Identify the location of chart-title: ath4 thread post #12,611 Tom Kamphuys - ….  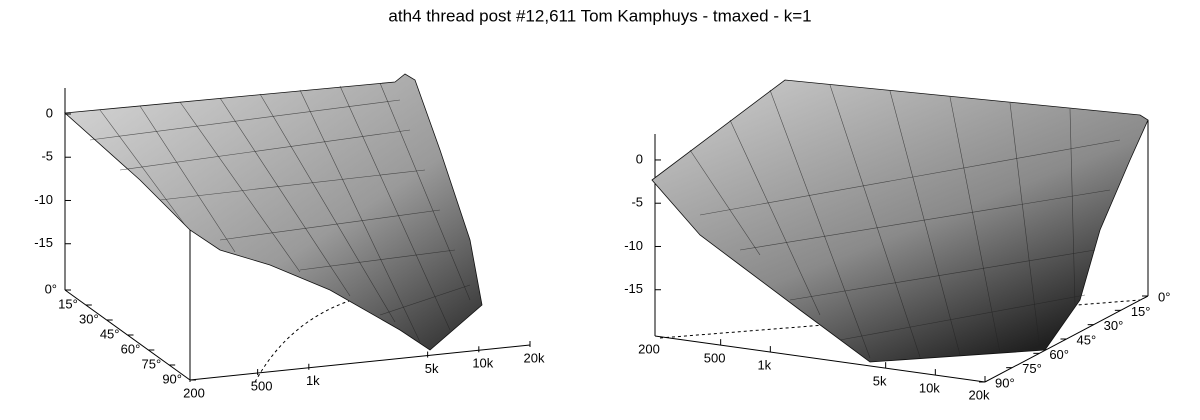
(599, 15).